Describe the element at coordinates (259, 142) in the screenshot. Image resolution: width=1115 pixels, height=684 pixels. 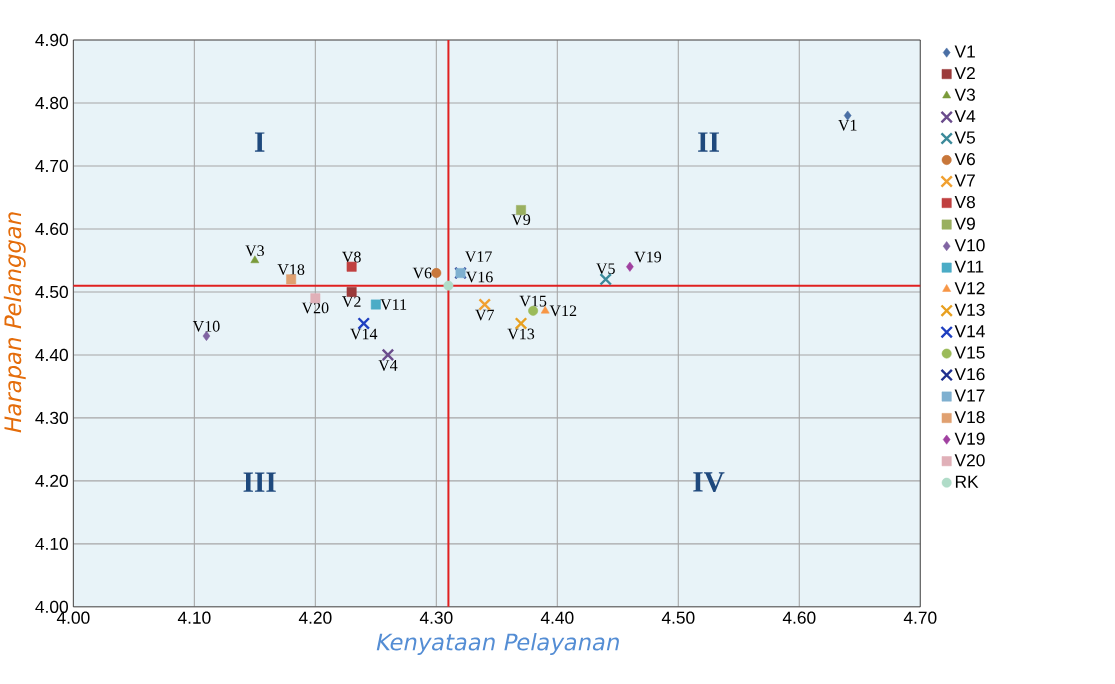
I see `annotation: I` at that location.